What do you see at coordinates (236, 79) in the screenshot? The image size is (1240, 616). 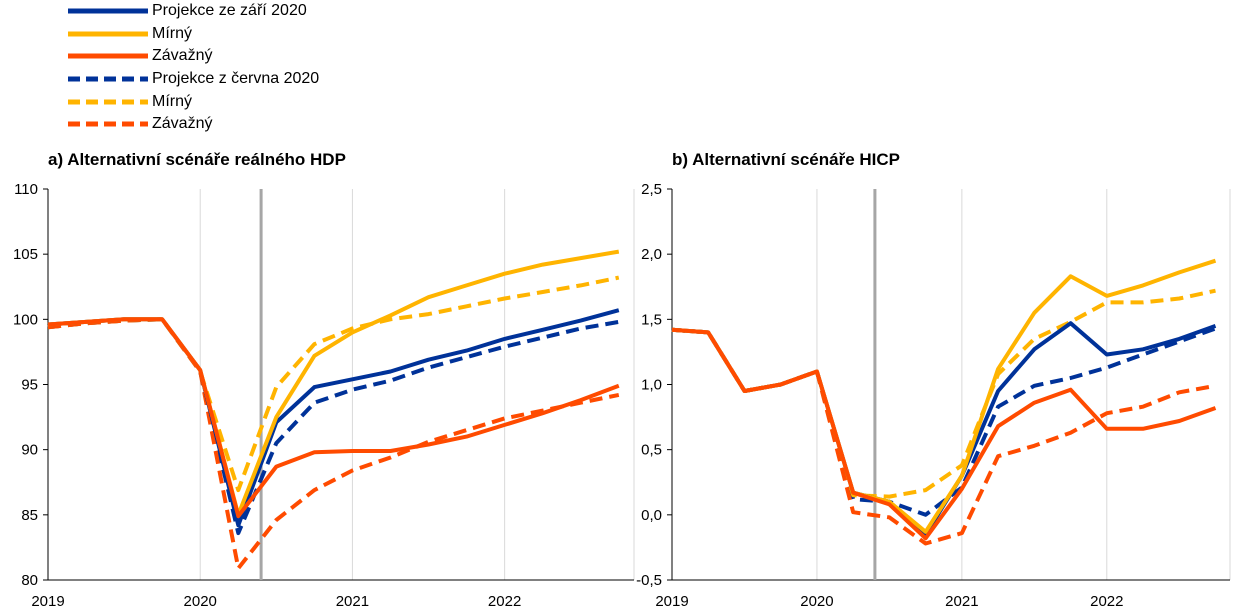 I see `legend-label: Projekce z června 2020` at bounding box center [236, 79].